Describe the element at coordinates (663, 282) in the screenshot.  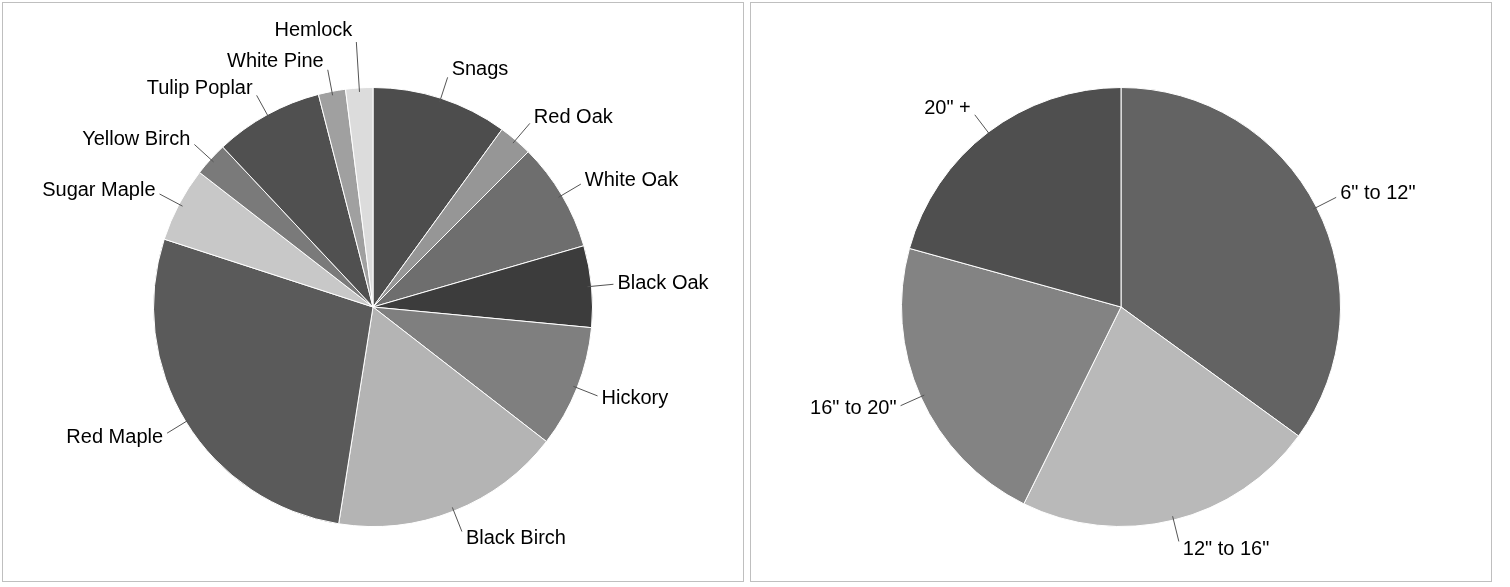
I see `slice-label: Black Oak` at that location.